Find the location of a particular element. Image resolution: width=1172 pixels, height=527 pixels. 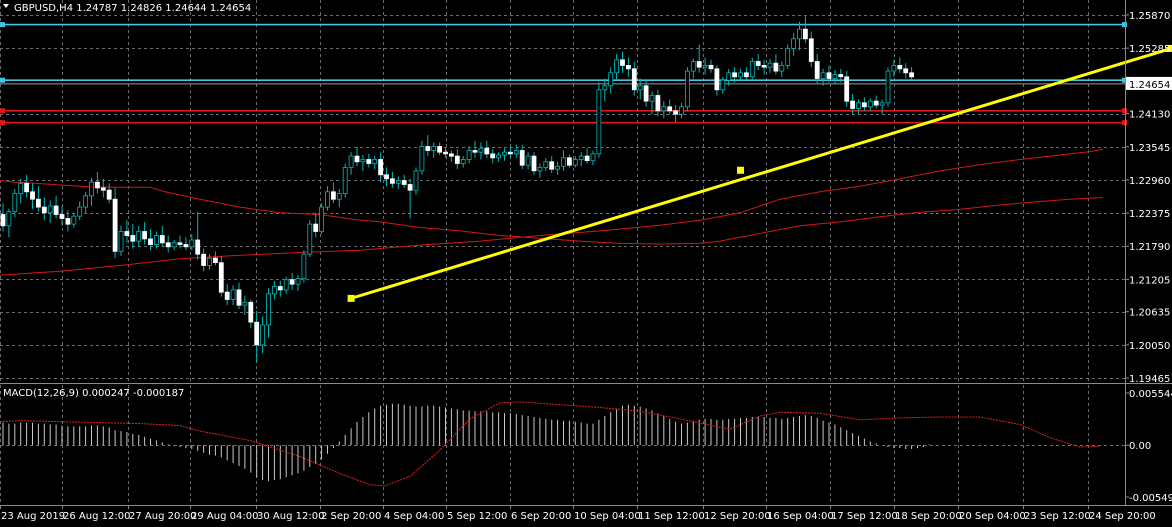

price-tick-label: 1.22375 is located at coordinates (1149, 214).